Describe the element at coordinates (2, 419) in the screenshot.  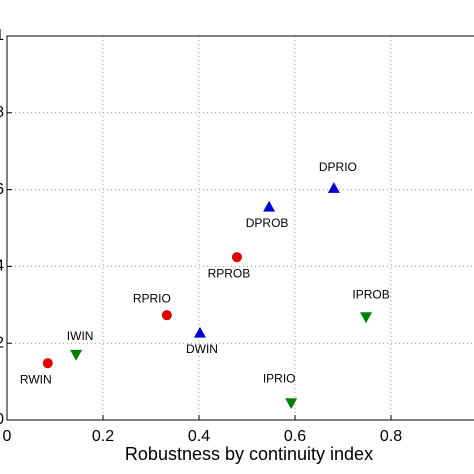
I see `y-tick-label: 0` at that location.